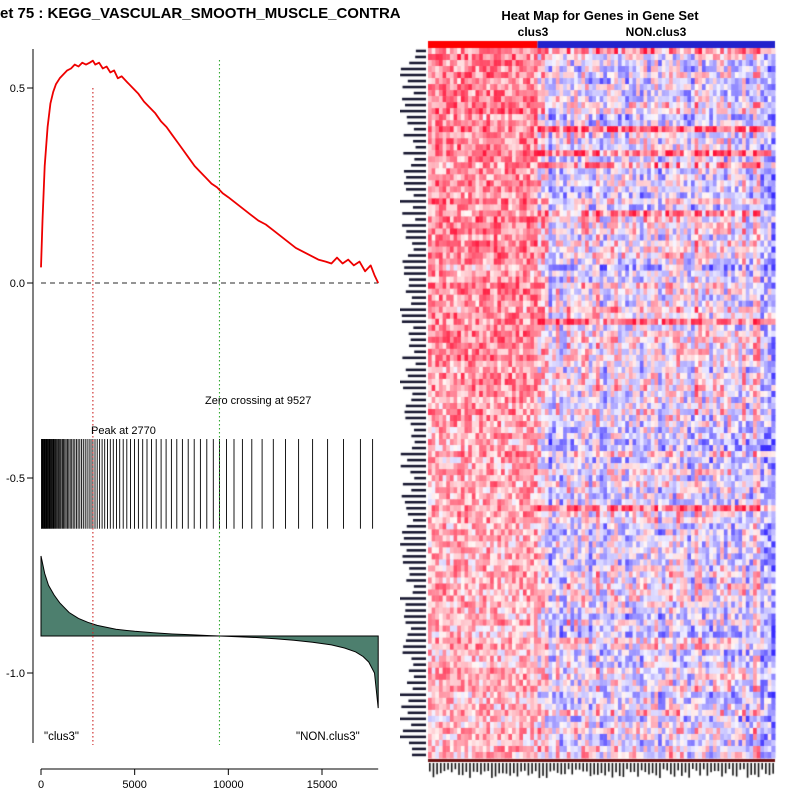 This screenshot has height=800, width=800. I want to click on y-tick-label: 0.0, so click(17, 284).